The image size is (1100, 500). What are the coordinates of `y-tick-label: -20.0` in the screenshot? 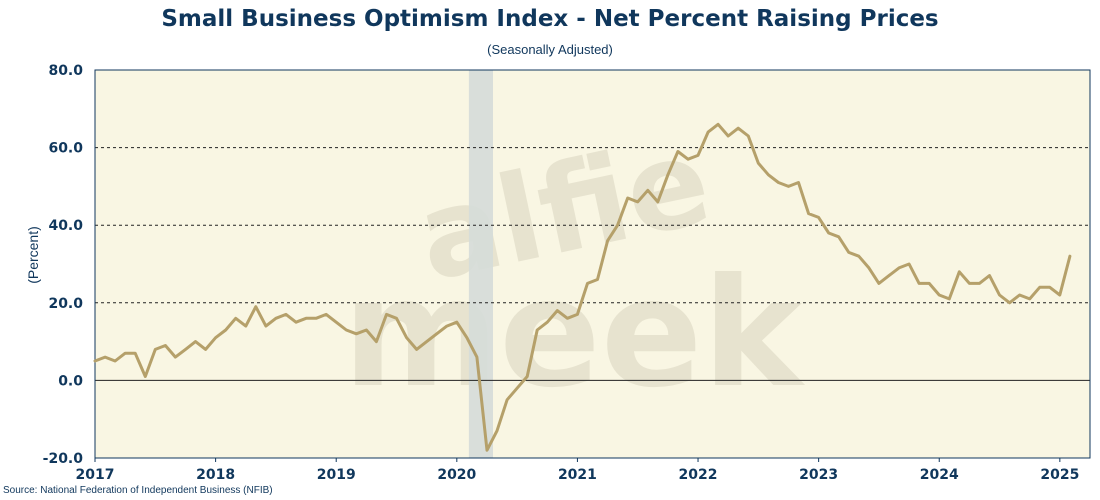 It's located at (63, 459).